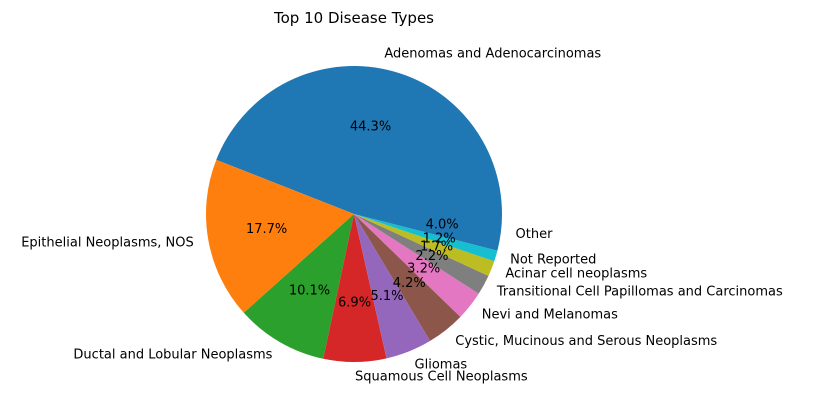  Describe the element at coordinates (576, 274) in the screenshot. I see `slice-label-acinar-cell-neoplasms: Acinar cell neoplasms` at that location.